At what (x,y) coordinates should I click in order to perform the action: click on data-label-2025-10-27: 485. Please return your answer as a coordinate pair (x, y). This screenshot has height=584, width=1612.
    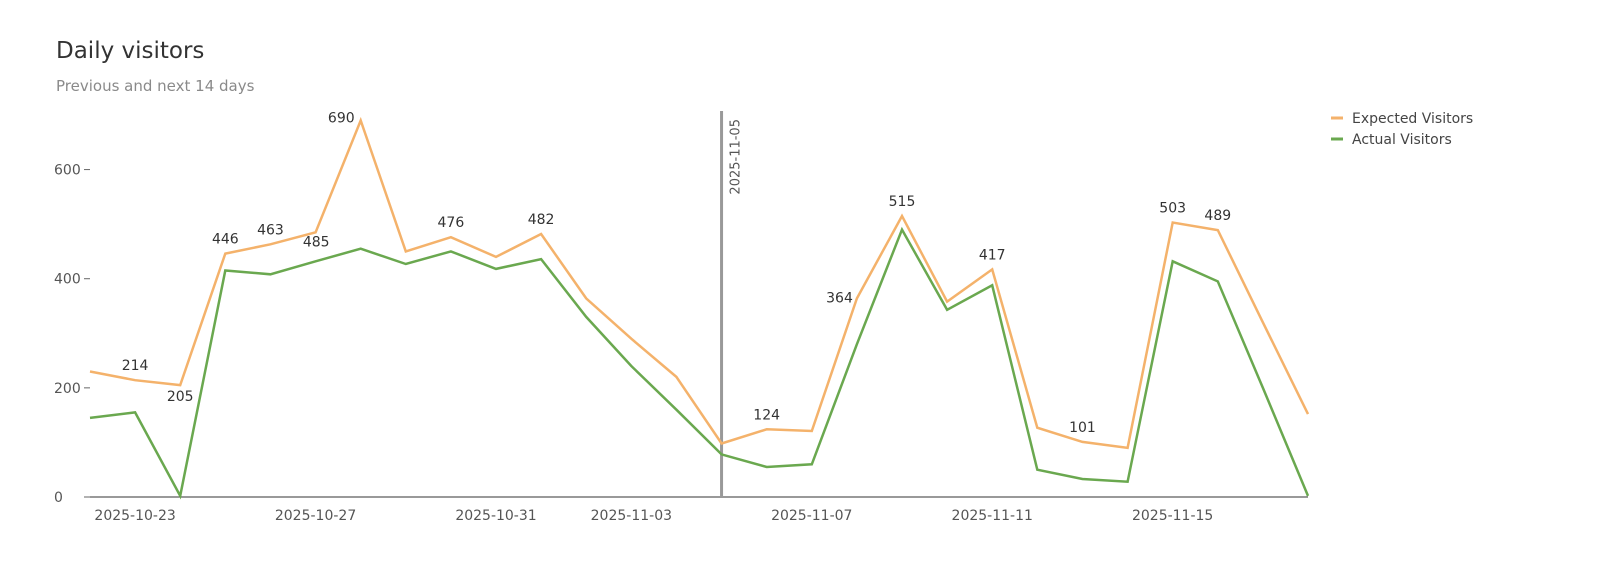
    Looking at the image, I should click on (316, 242).